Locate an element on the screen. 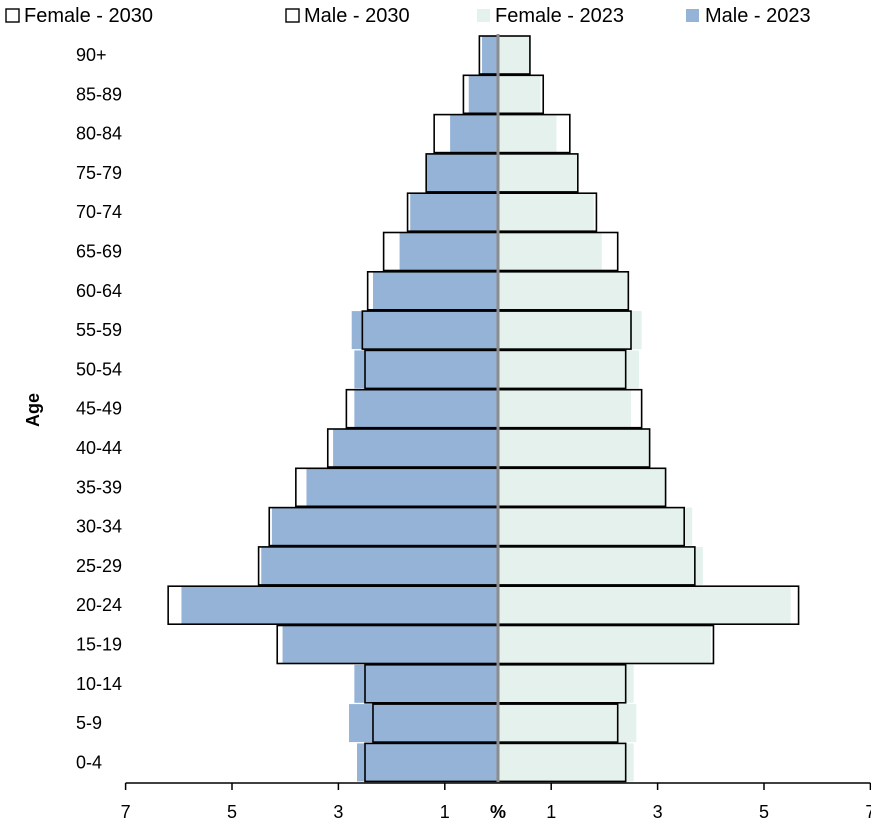  y-tick-label-40-44: 40-44 is located at coordinates (99, 448).